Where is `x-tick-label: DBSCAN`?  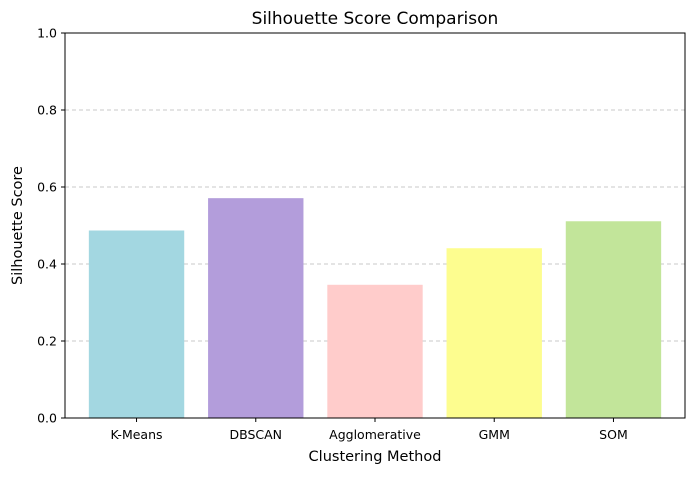 x-tick-label: DBSCAN is located at coordinates (255, 434).